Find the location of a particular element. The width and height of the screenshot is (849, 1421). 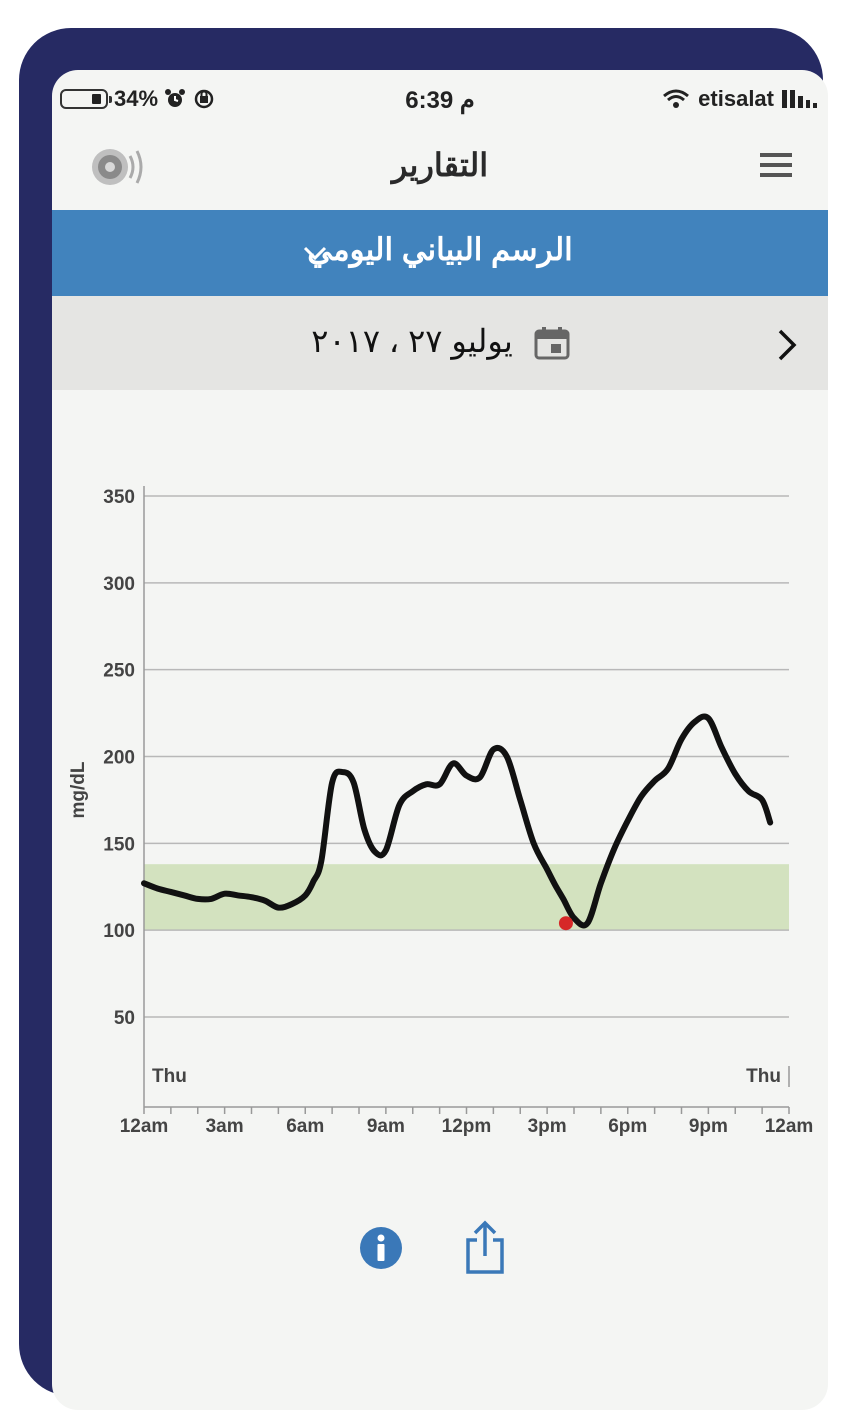

orientation-lock-icon is located at coordinates (204, 99).